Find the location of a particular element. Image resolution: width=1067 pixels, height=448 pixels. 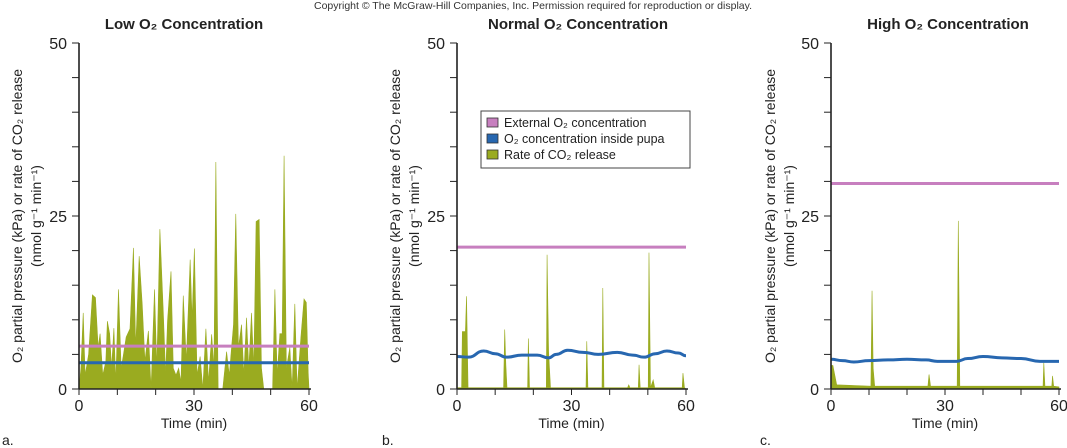

legend-swatch-internal-o2 is located at coordinates (492, 138).